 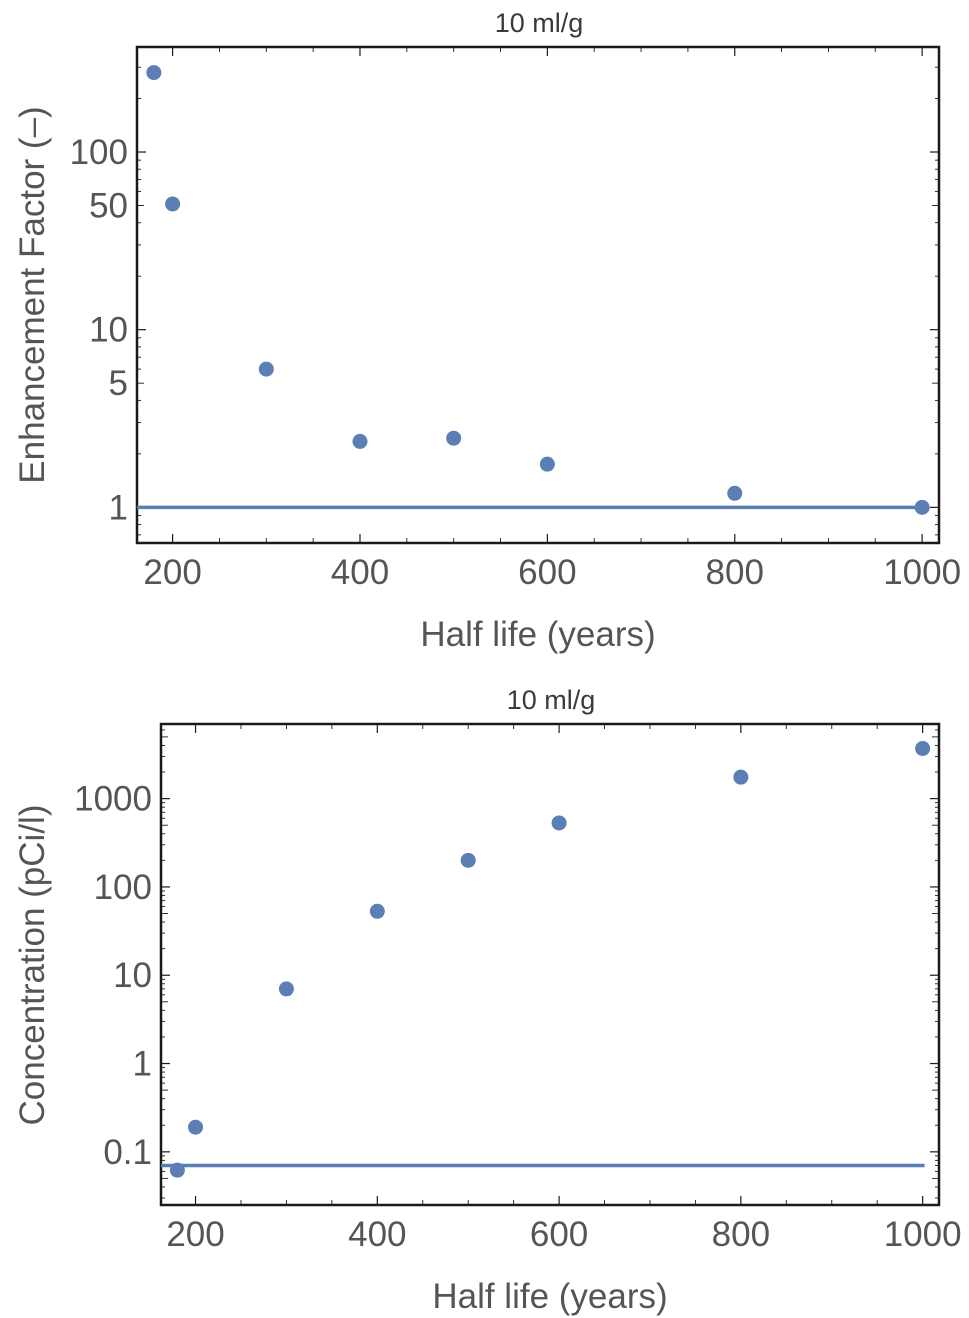 What do you see at coordinates (537, 634) in the screenshot?
I see `chart-1-x-axis-label: Half life (years)` at bounding box center [537, 634].